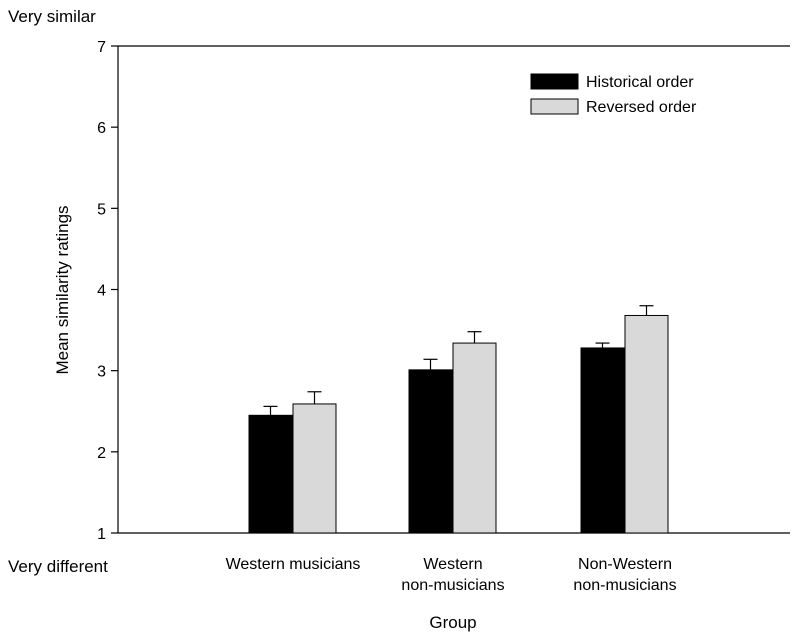  What do you see at coordinates (101, 291) in the screenshot?
I see `y-tick-label: 4` at bounding box center [101, 291].